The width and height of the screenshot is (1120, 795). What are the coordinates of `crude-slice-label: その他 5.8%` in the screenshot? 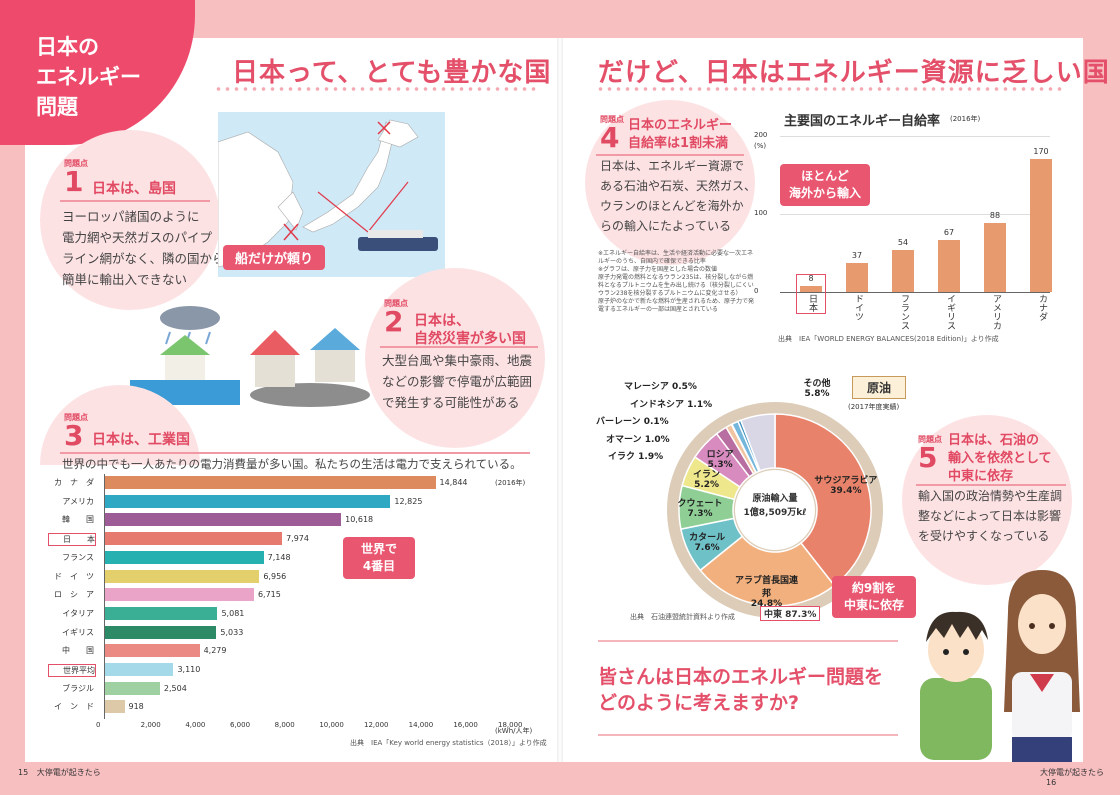 It's located at (817, 387).